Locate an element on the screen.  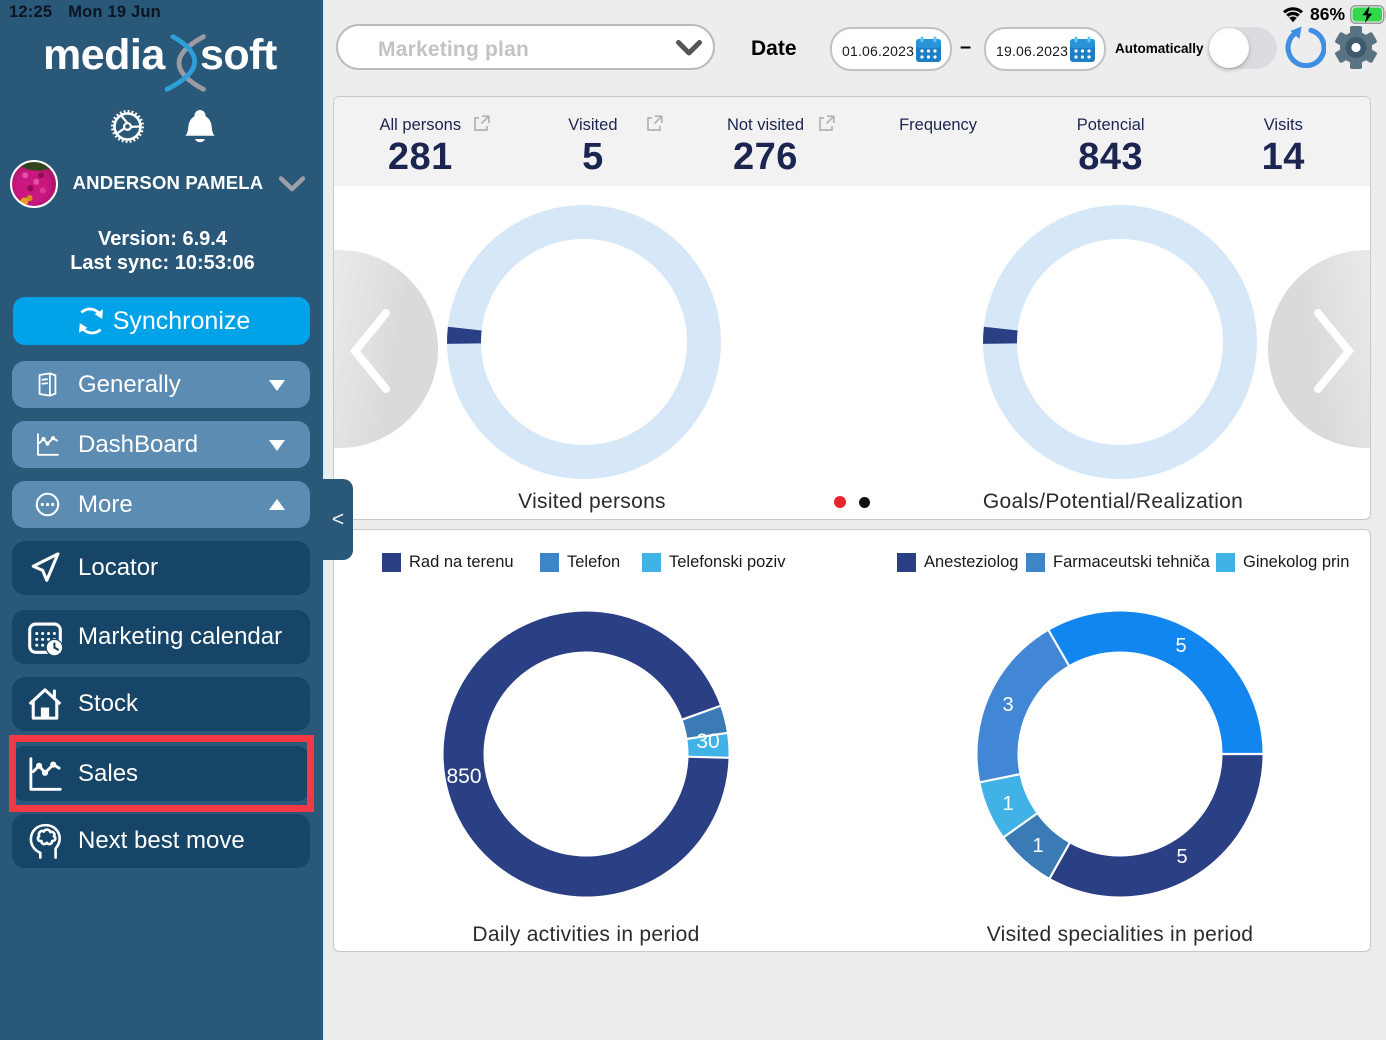
svg-text: 30 is located at coordinates (707, 741).